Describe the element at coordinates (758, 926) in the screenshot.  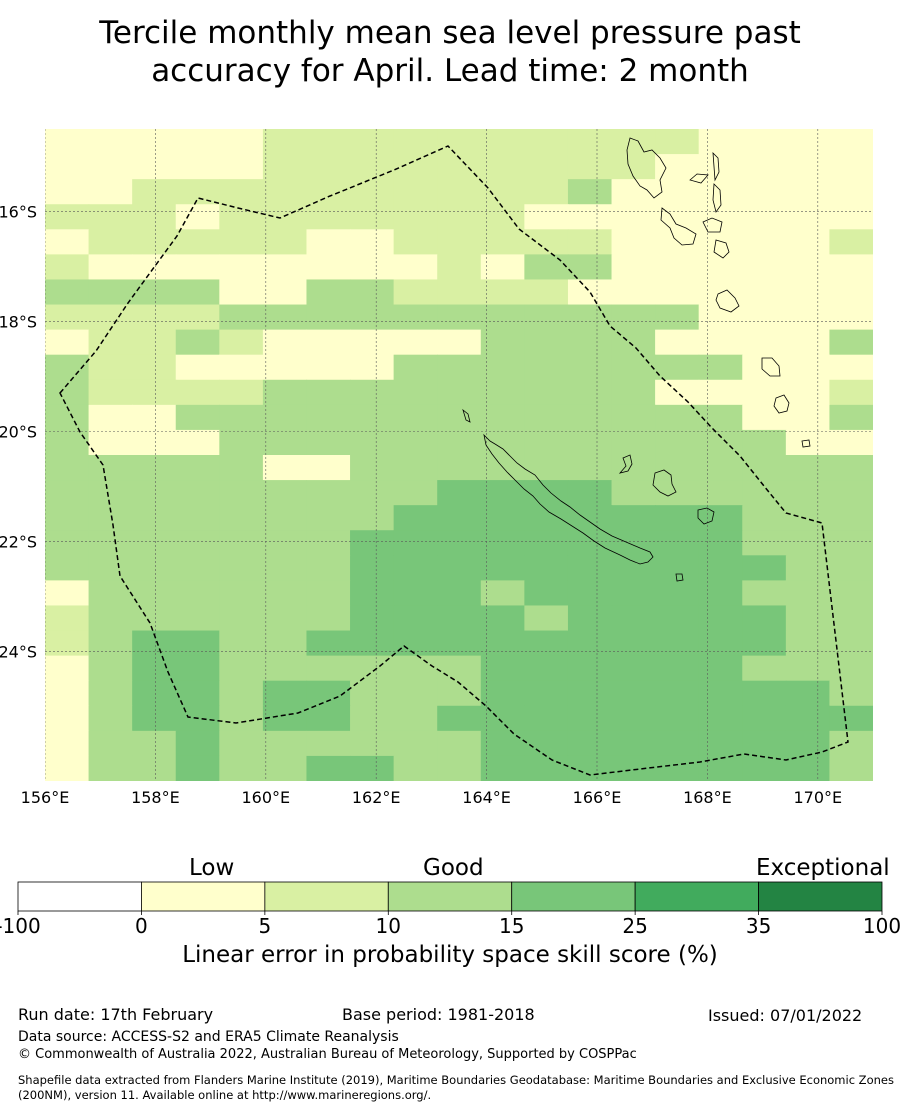
I see `colorbar-tick-label: 35` at that location.